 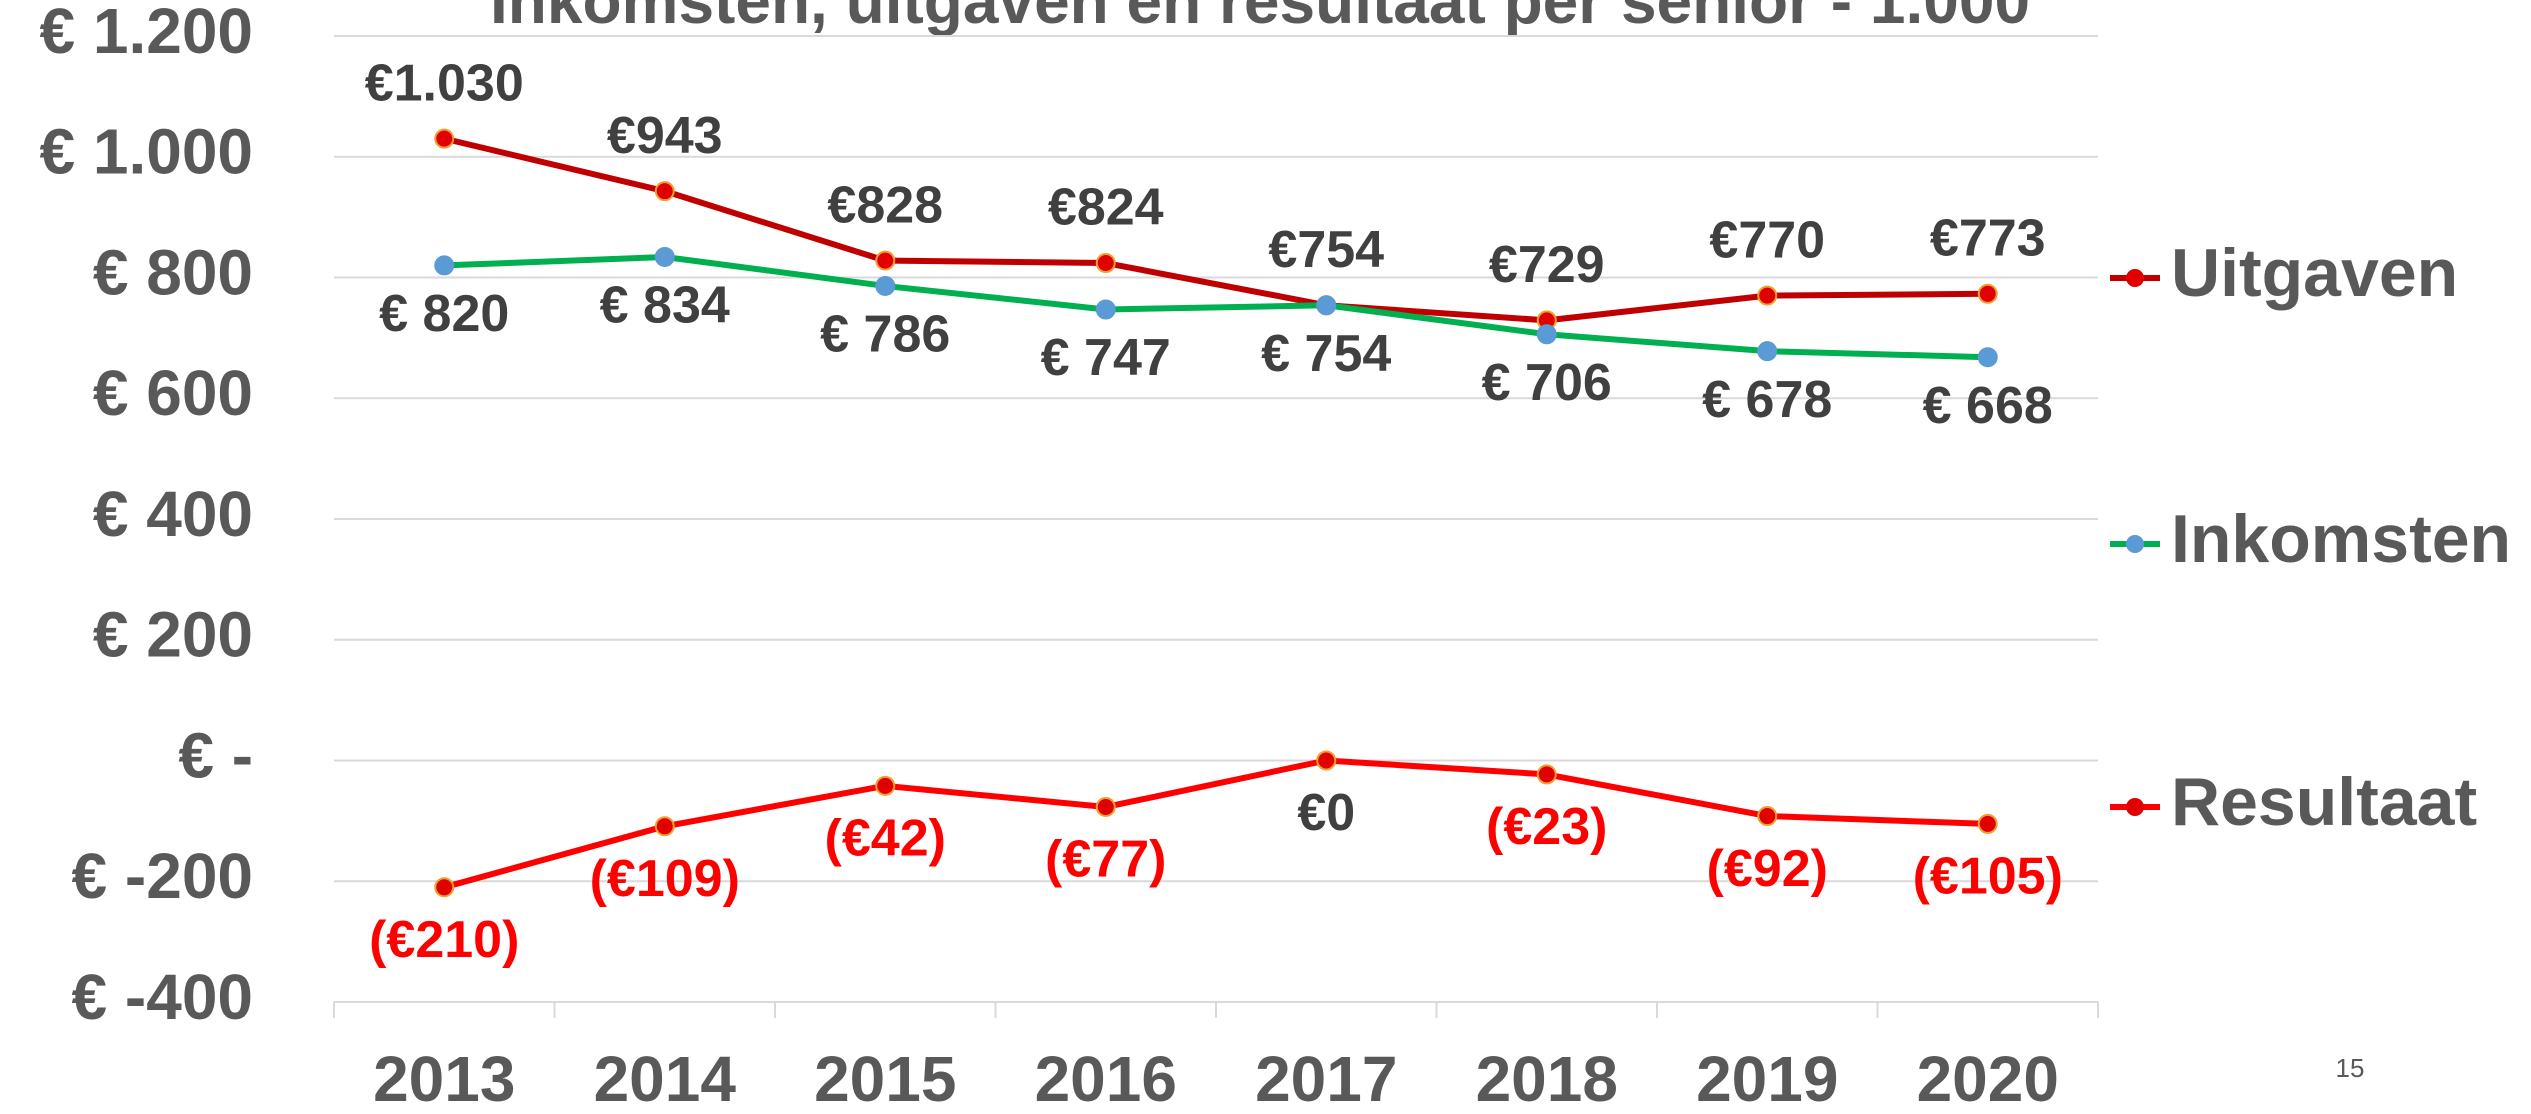 What do you see at coordinates (173, 514) in the screenshot?
I see `y-tick-label: € 400` at bounding box center [173, 514].